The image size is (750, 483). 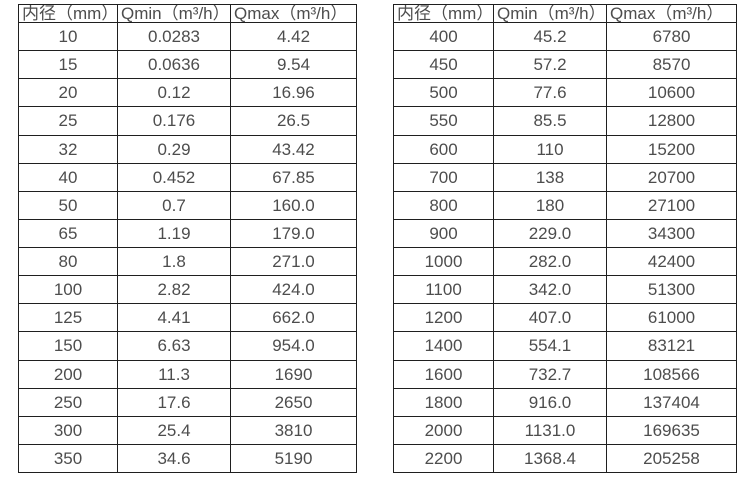 I want to click on table-cell: 662.0, so click(x=293, y=318).